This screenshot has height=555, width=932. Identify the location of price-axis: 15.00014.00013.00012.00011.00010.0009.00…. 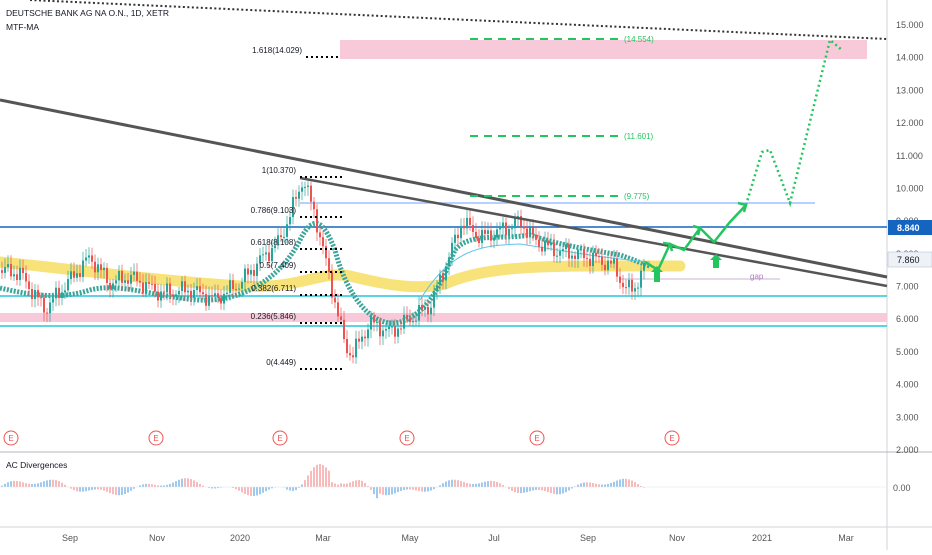
(910, 237).